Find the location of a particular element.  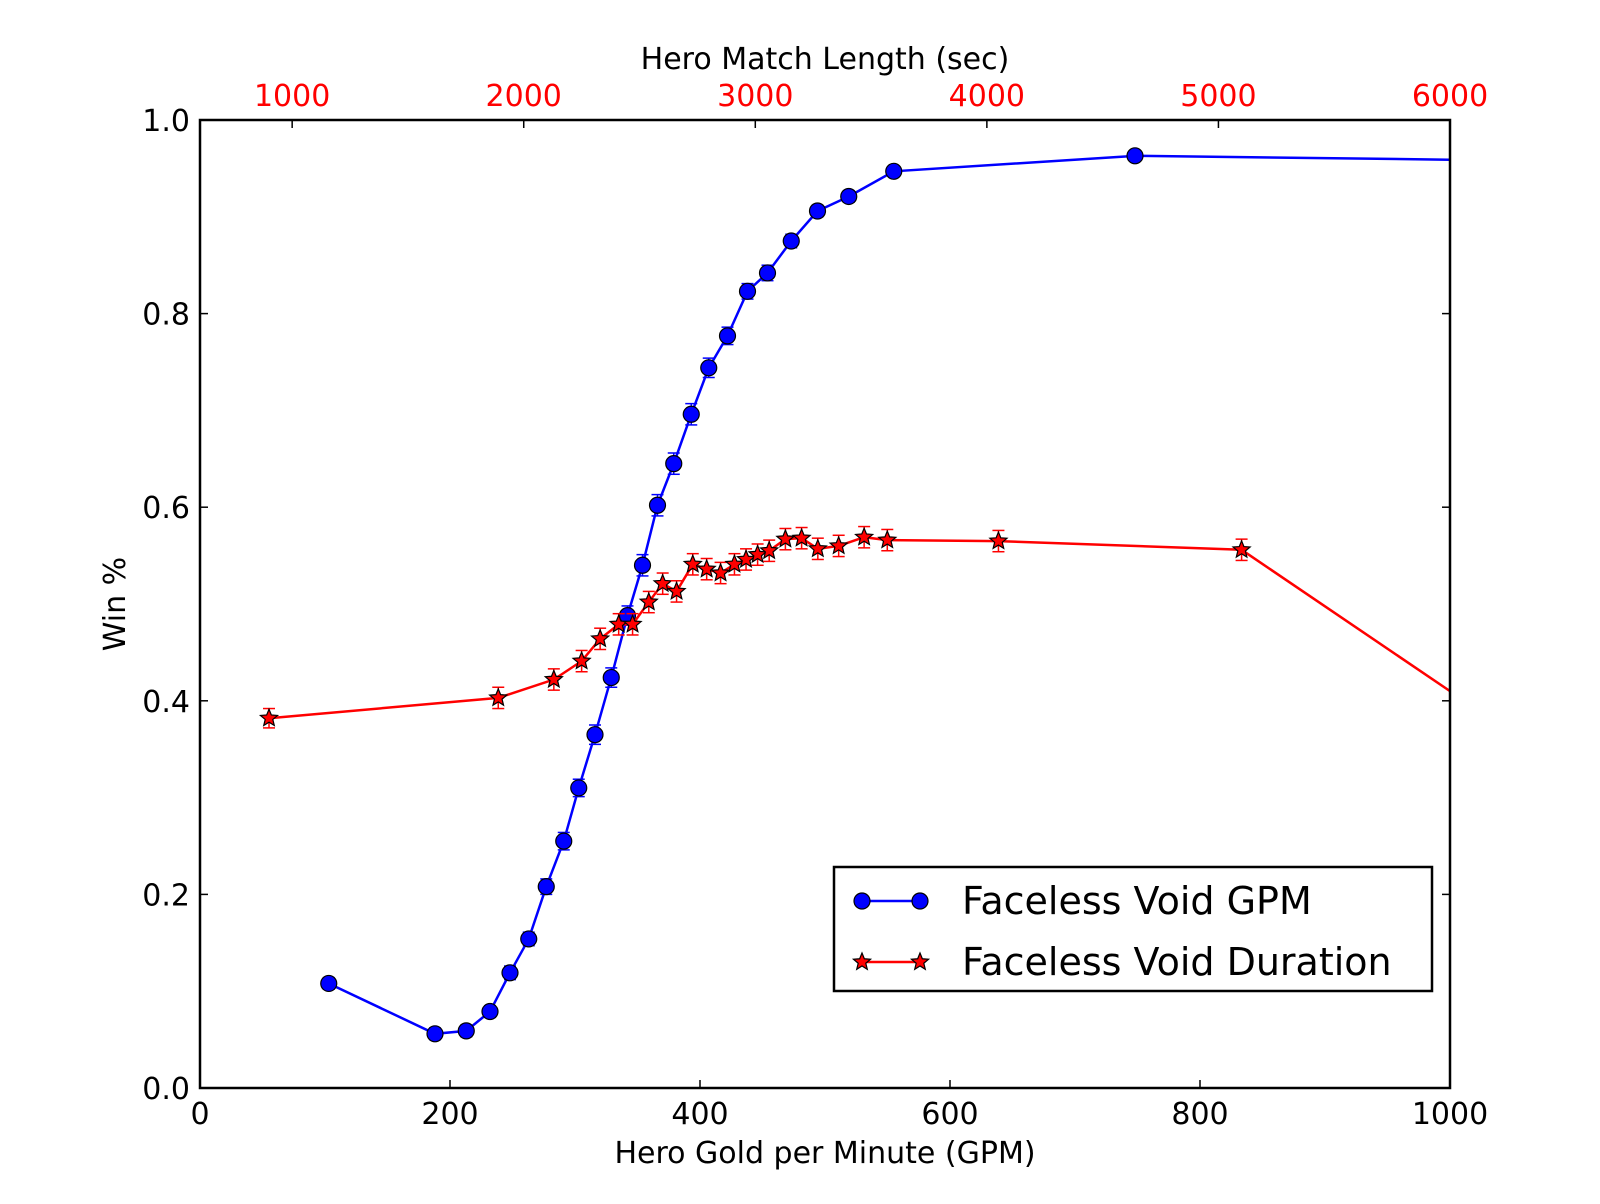

x-tick-label: 600 is located at coordinates (949, 1114).